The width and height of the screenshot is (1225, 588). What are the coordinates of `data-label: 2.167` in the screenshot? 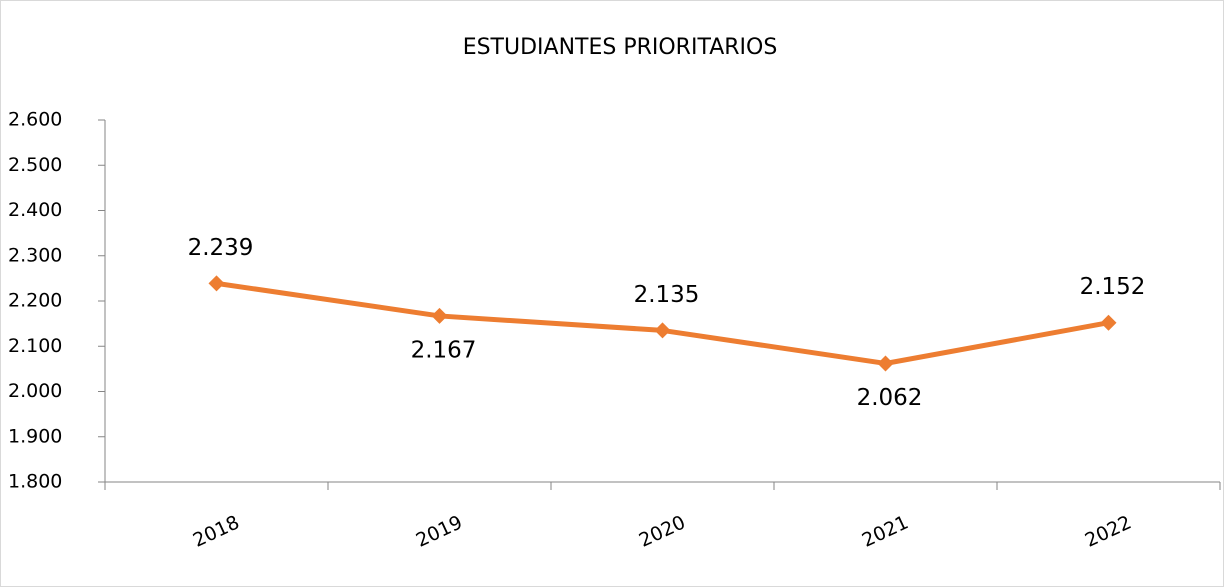 It's located at (444, 350).